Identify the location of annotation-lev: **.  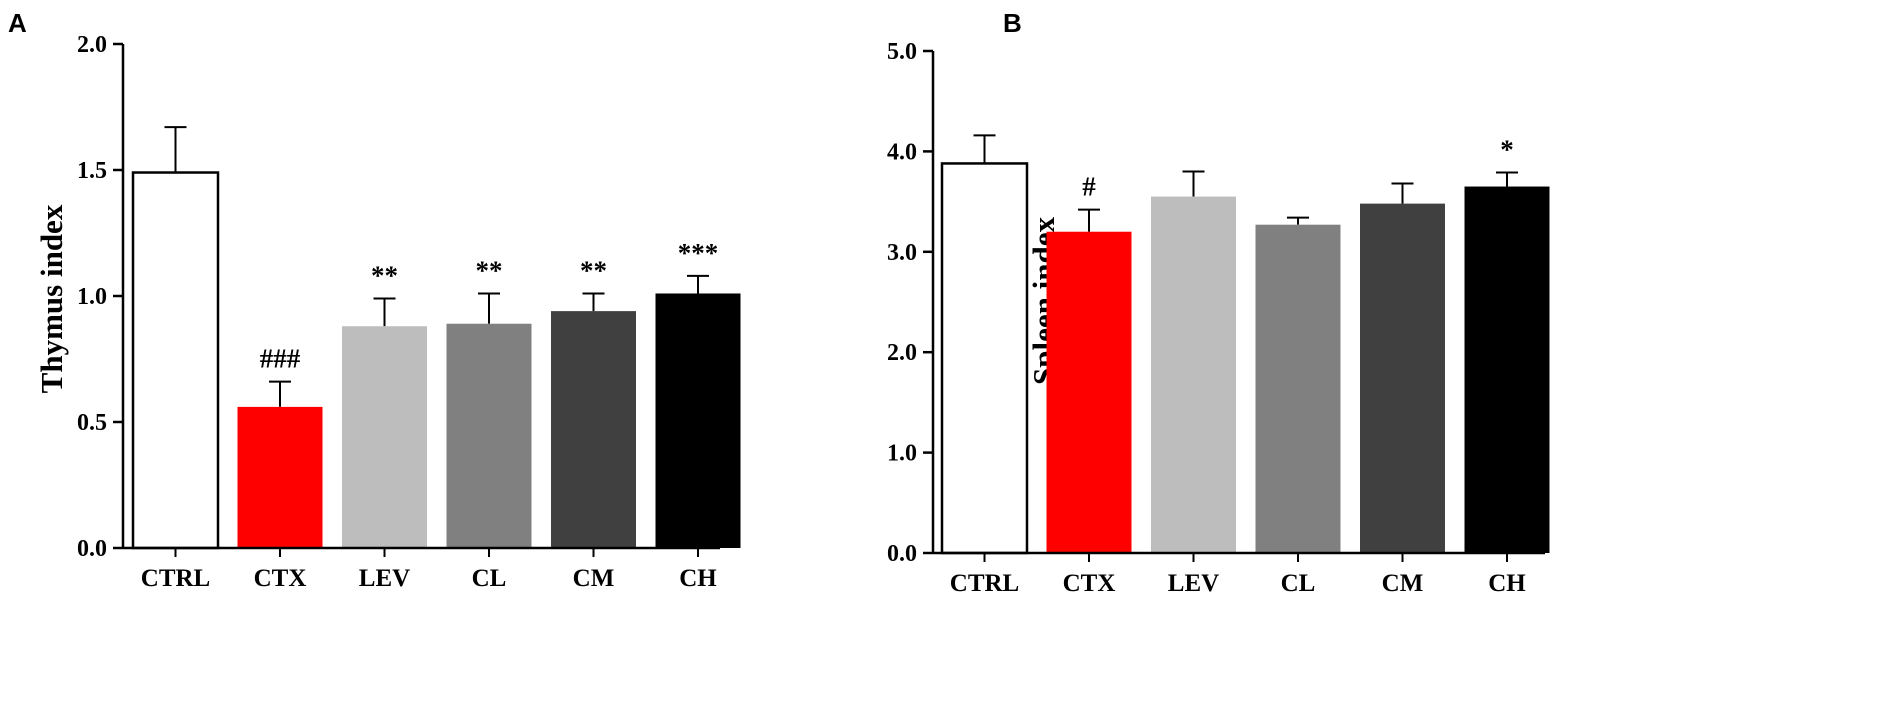
(384, 276).